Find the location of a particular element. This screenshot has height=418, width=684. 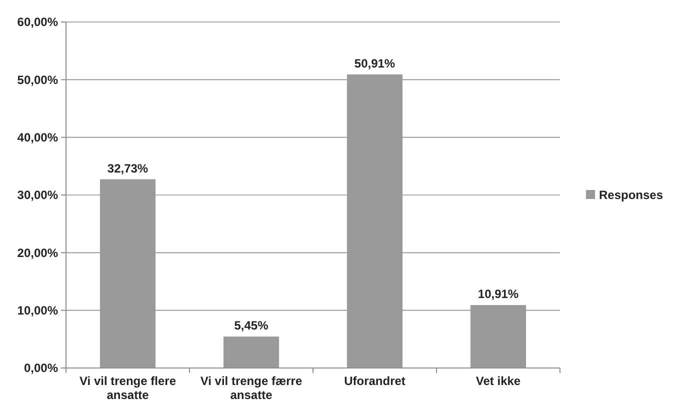

y-tick-label: 10,00% is located at coordinates (37, 311).